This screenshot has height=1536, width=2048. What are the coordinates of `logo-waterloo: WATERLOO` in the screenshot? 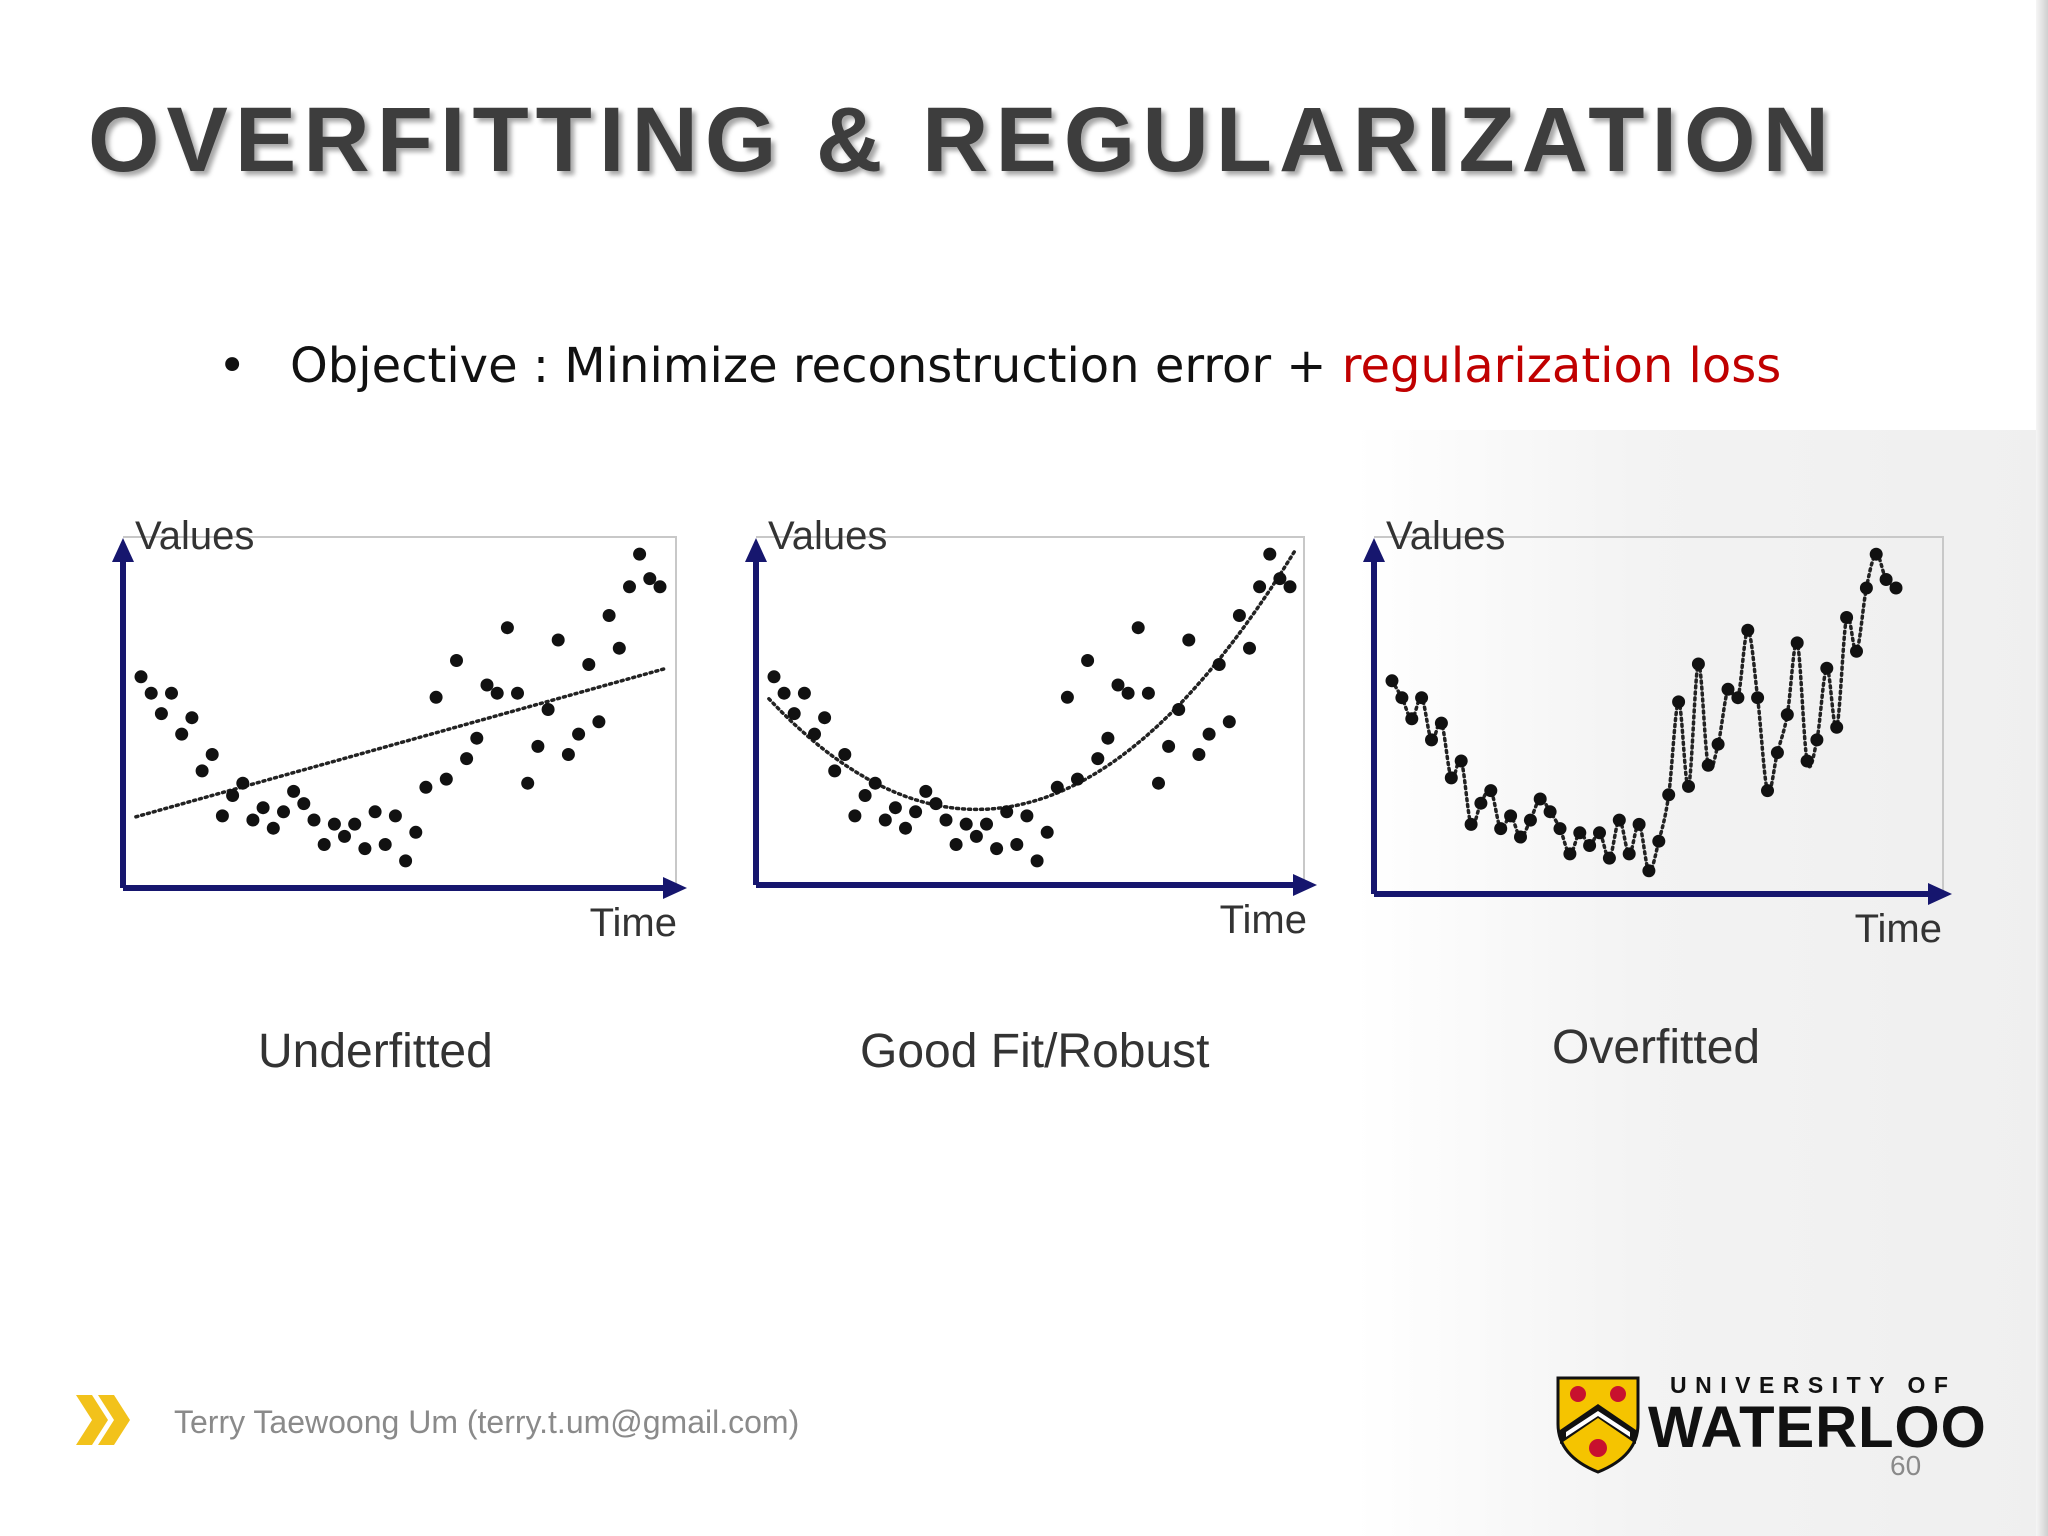 It's located at (1817, 1427).